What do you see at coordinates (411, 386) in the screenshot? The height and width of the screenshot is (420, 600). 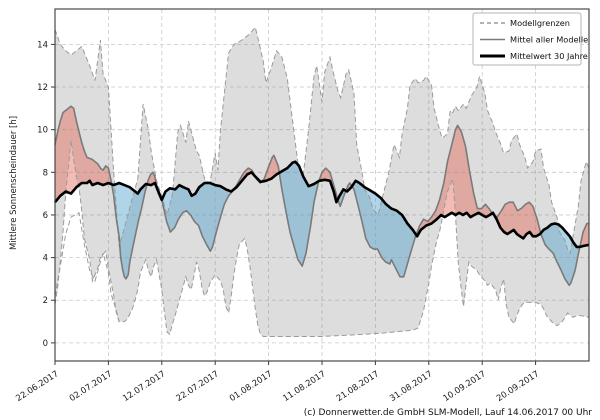 I see `x-tick-label: 31.08.2017` at bounding box center [411, 386].